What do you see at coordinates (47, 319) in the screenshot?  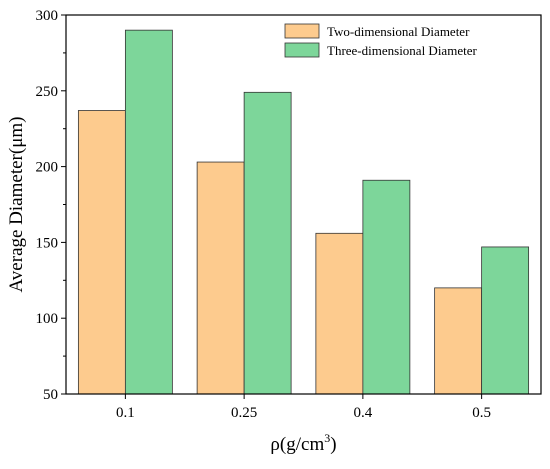 I see `y-tick-label: 100` at bounding box center [47, 319].